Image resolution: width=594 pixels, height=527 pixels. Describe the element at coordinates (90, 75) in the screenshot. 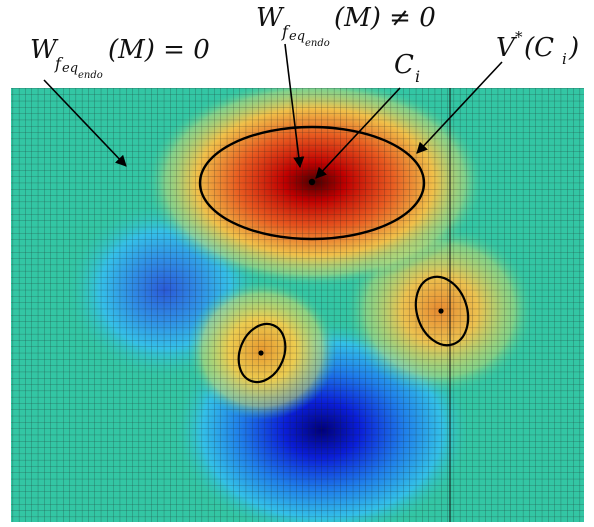

I see `label-w-zero-sub-endo: endo` at that location.